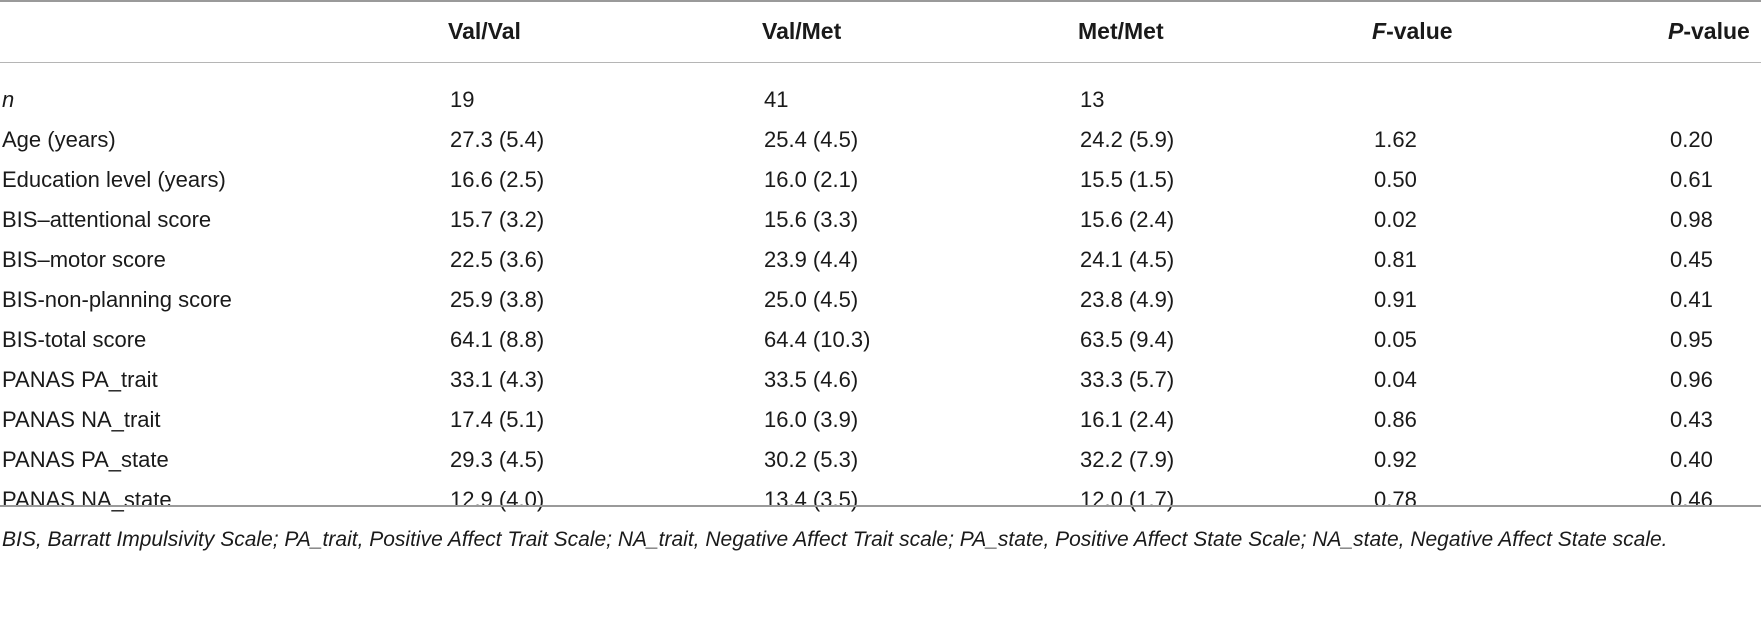  I want to click on cell-c1: 33.1 (4.3), so click(497, 379).